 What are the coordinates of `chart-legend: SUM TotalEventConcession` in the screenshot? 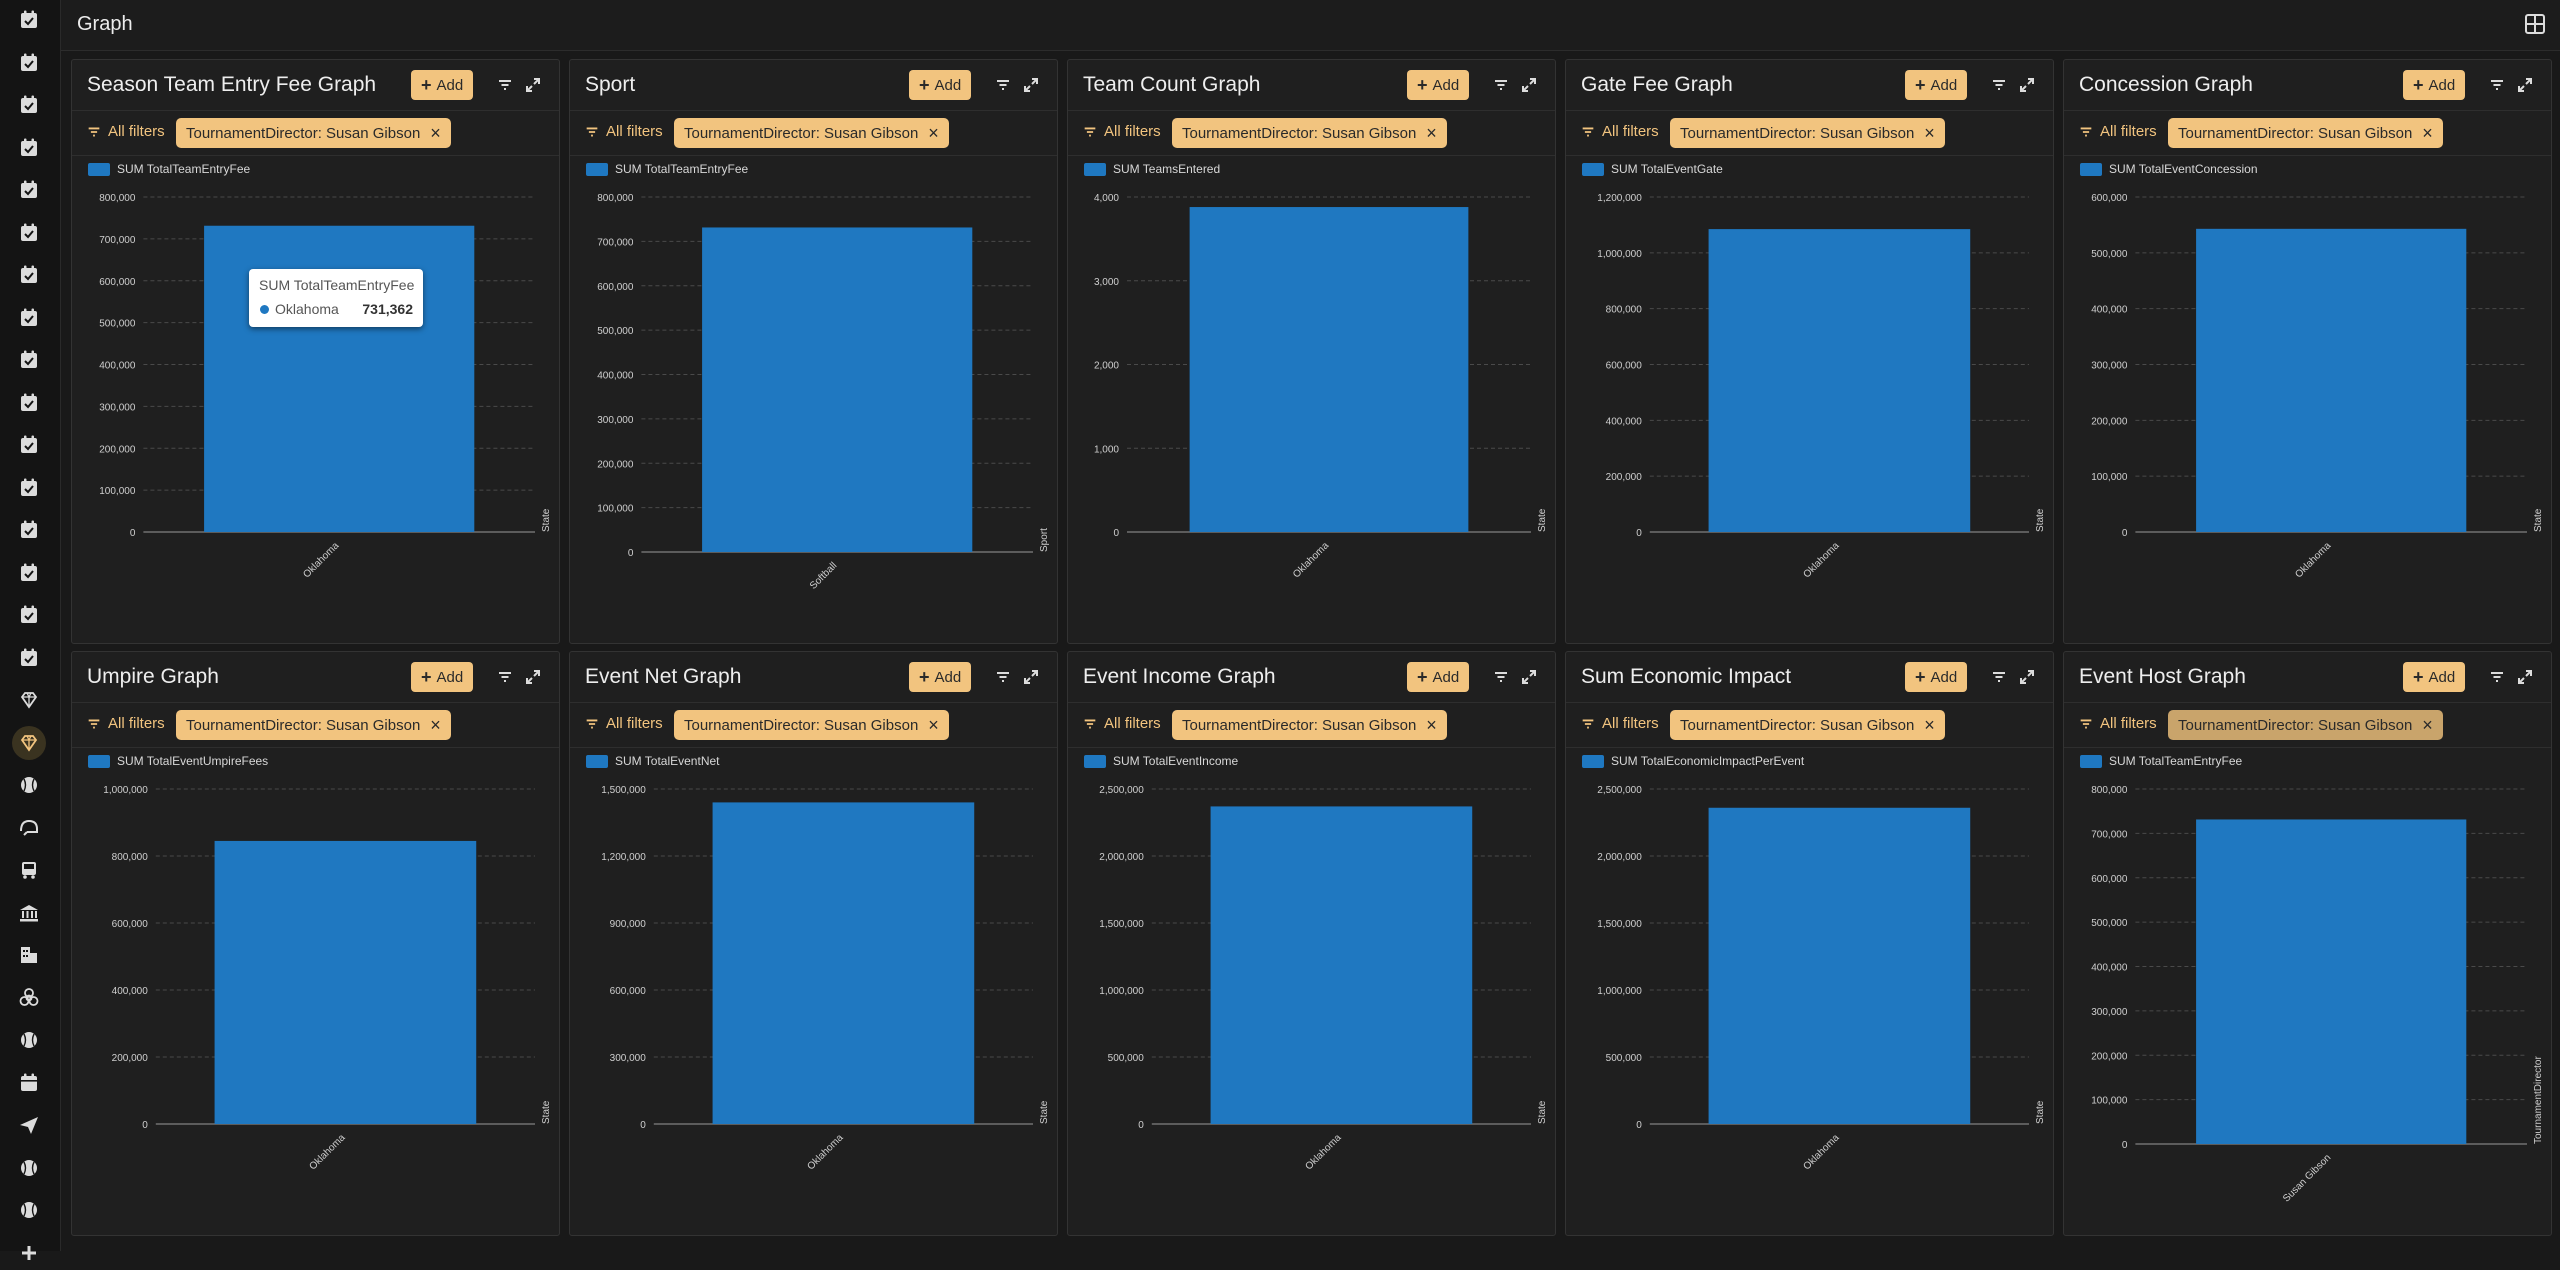 It's located at (2169, 169).